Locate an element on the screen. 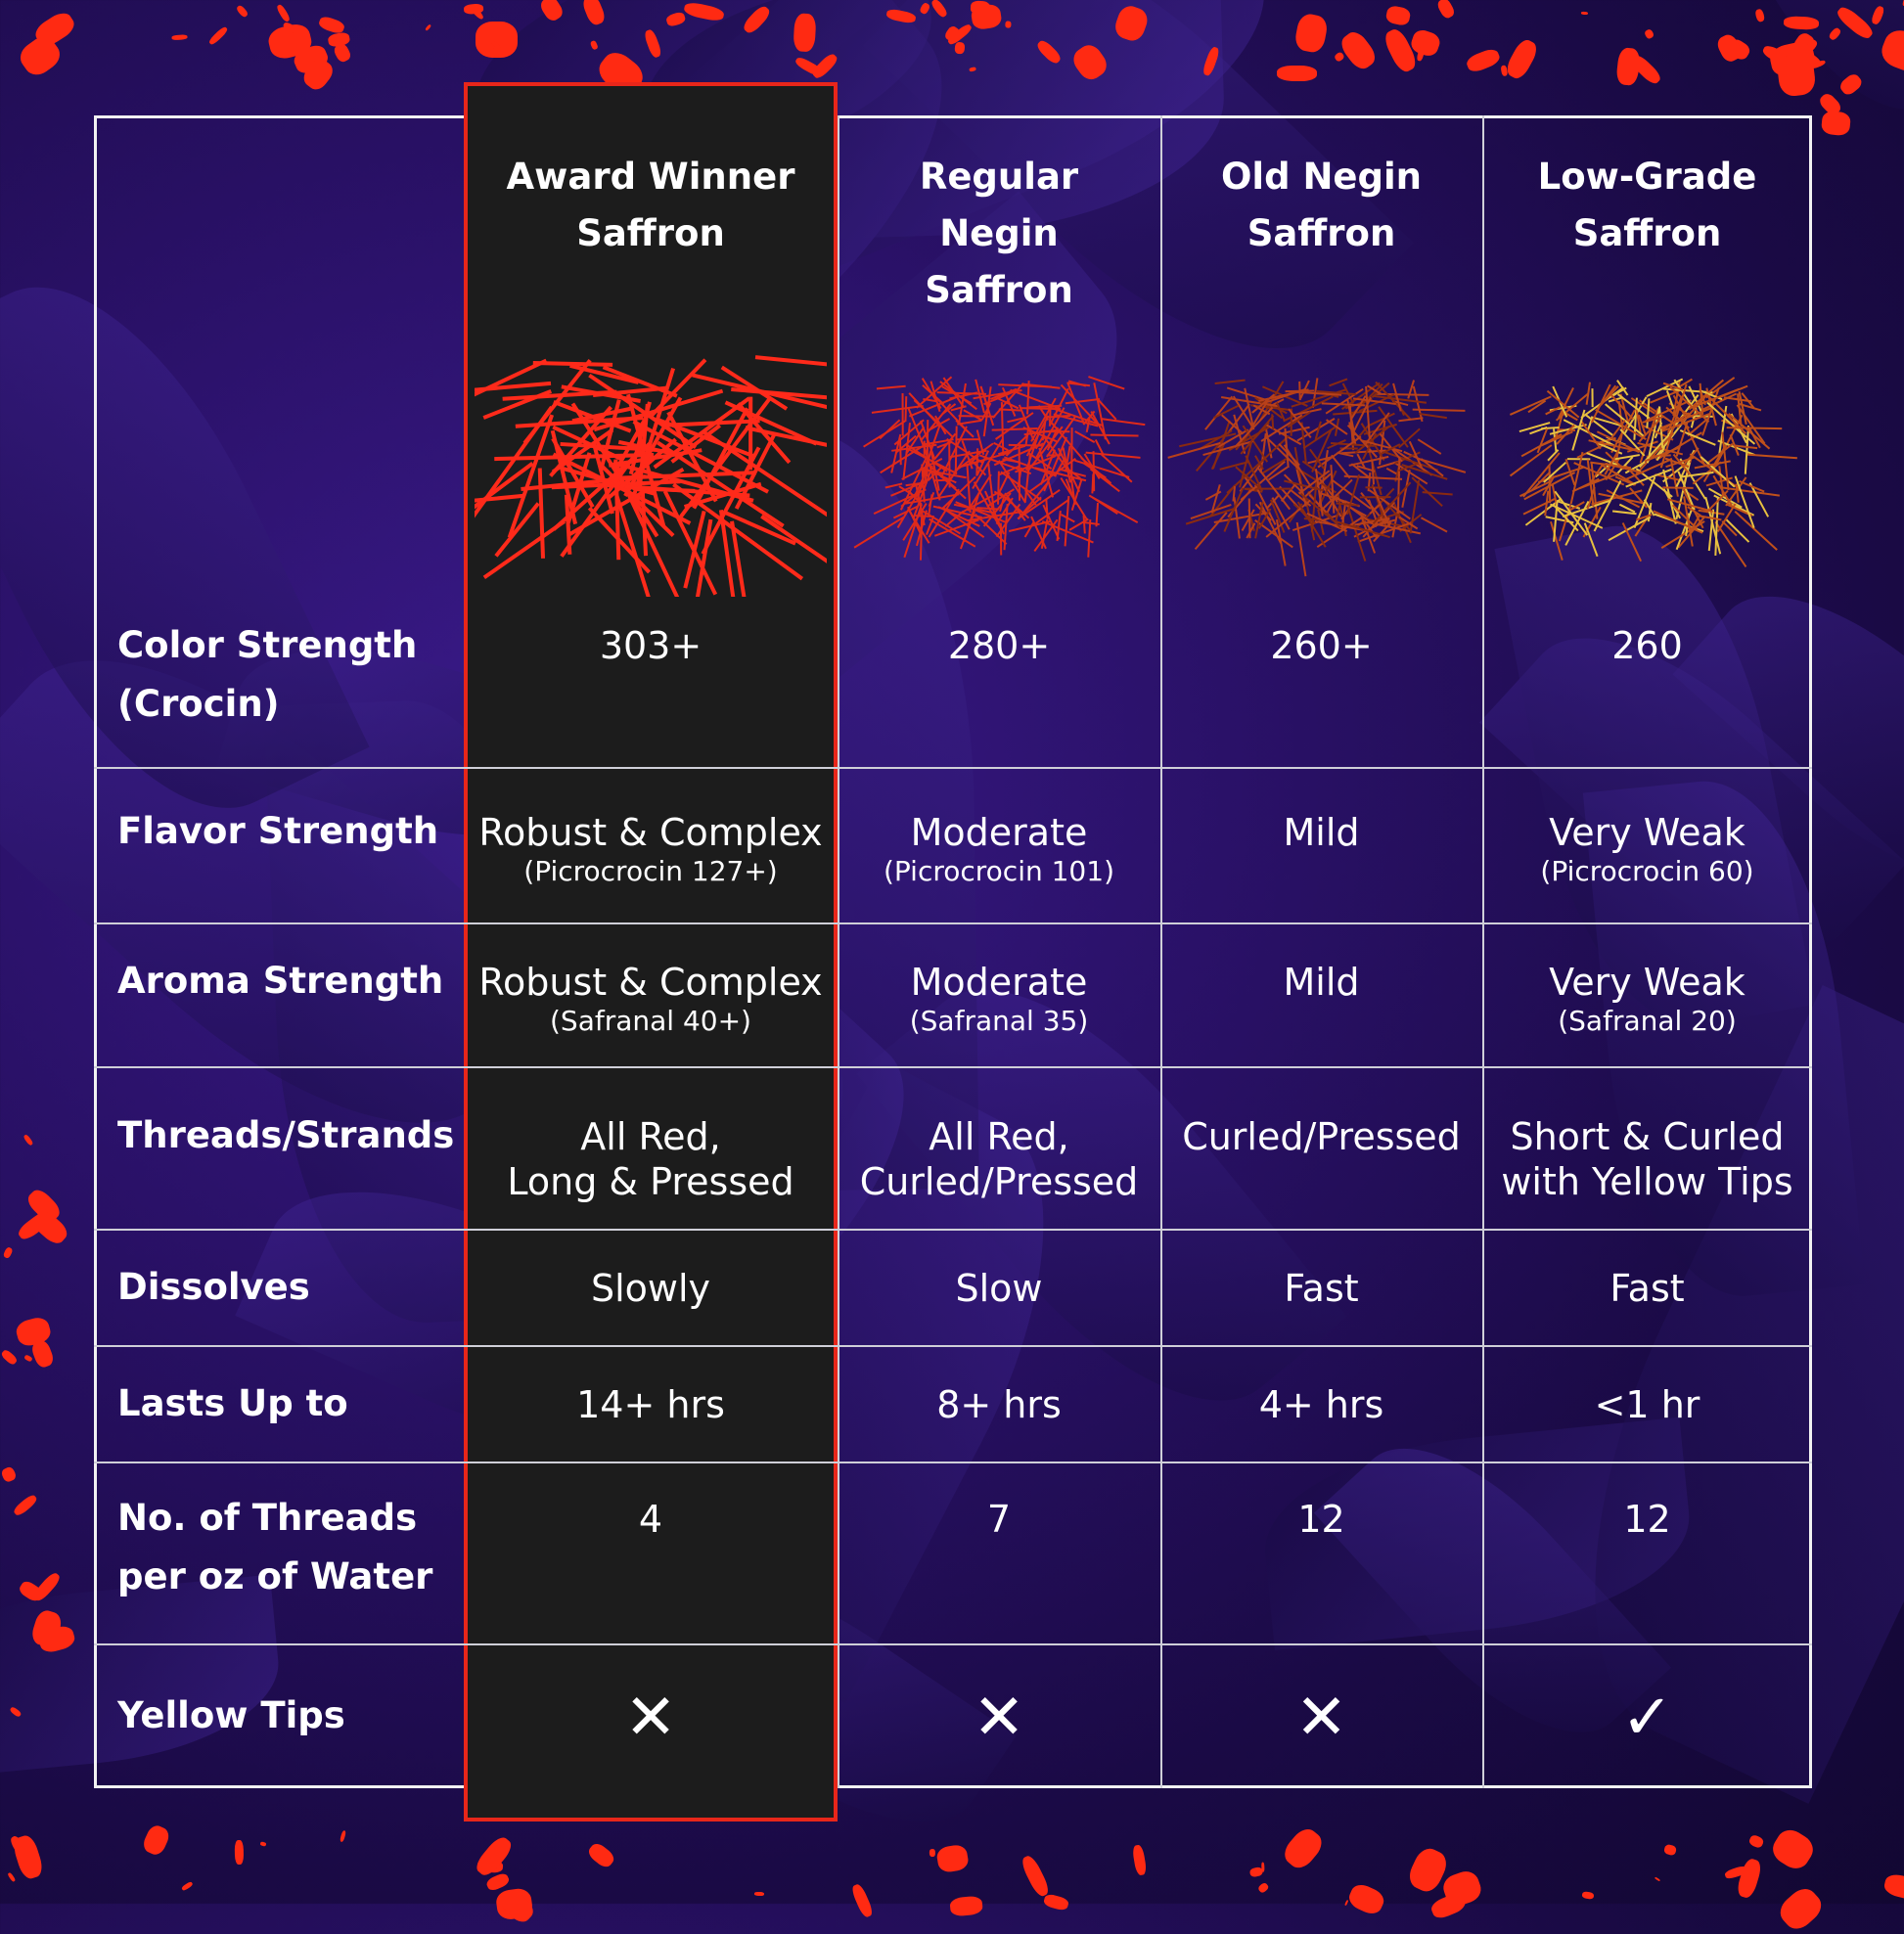  cell-value-line2: Curled/Pressed is located at coordinates (999, 1181).